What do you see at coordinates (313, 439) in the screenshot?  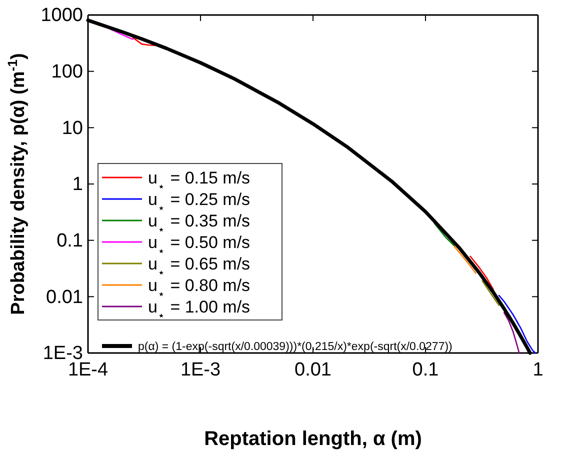 I see `x-axis-title: Reptation length, α (m)` at bounding box center [313, 439].